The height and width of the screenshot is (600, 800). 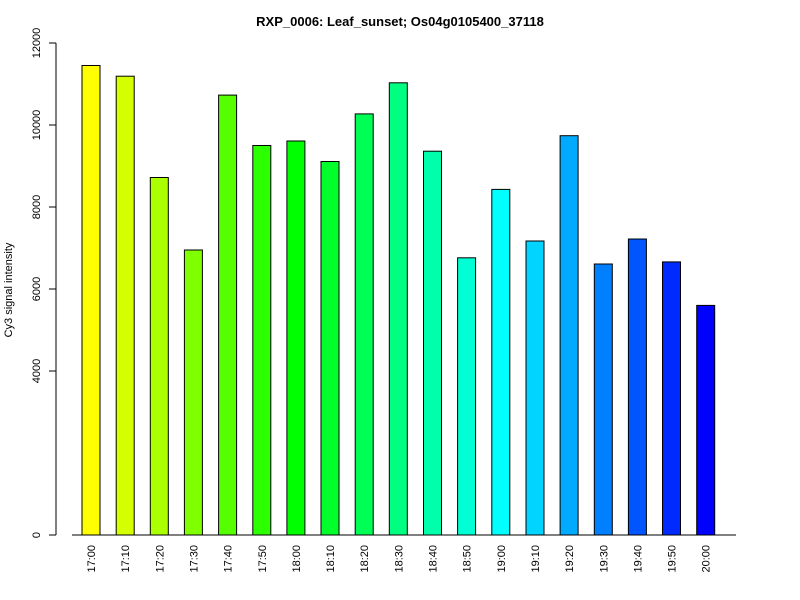 I want to click on x-tick-label: 19:30, so click(x=604, y=559).